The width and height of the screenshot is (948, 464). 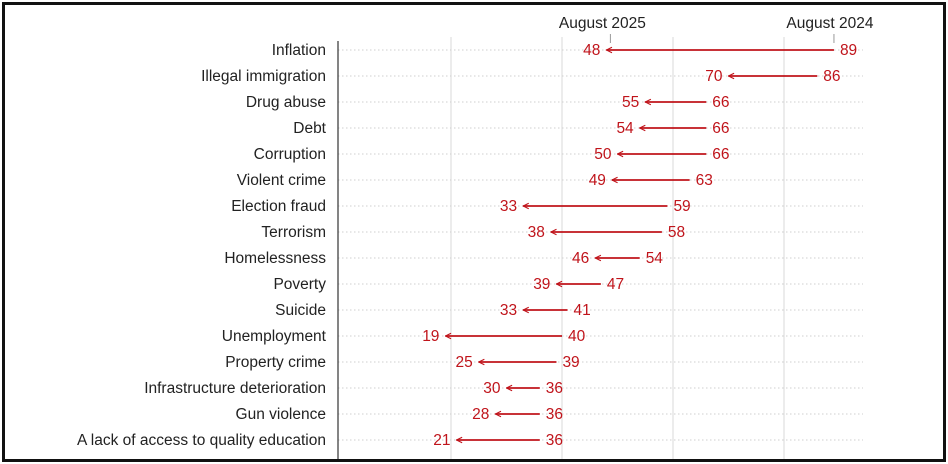 I want to click on value-label-2025: 39, so click(x=541, y=284).